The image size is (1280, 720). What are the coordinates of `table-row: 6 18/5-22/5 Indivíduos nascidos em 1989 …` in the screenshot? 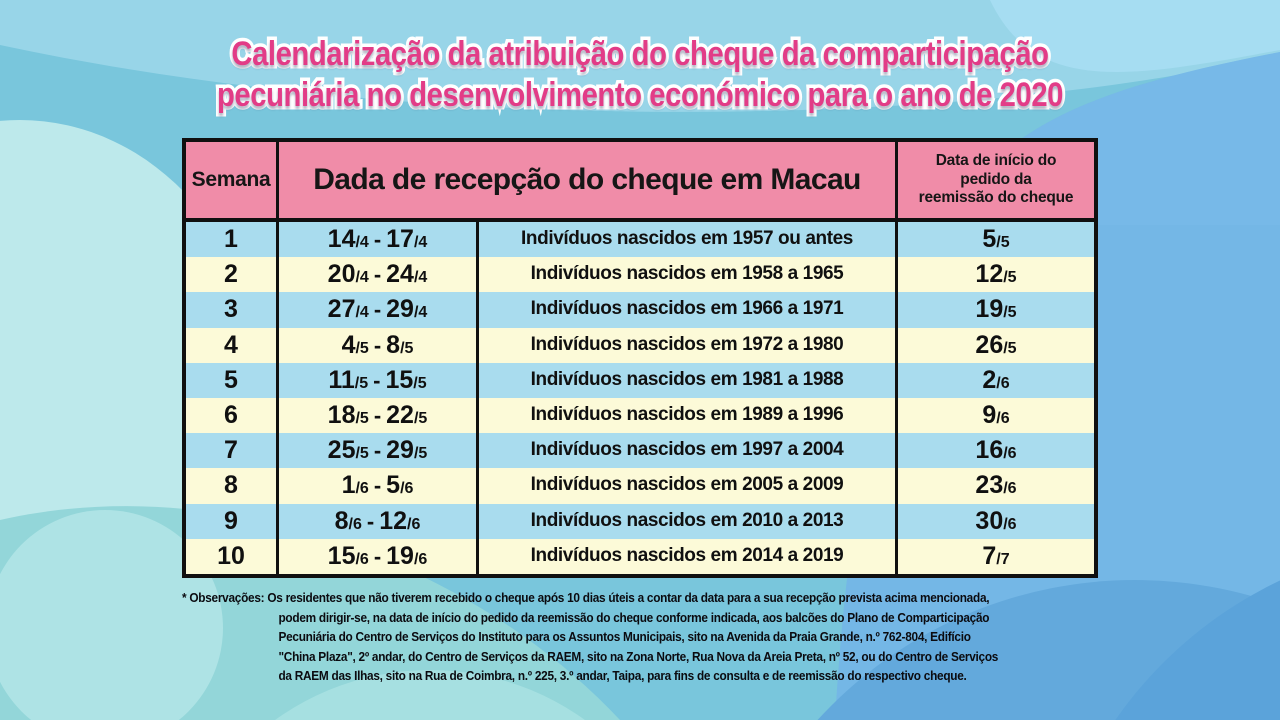 It's located at (640, 415).